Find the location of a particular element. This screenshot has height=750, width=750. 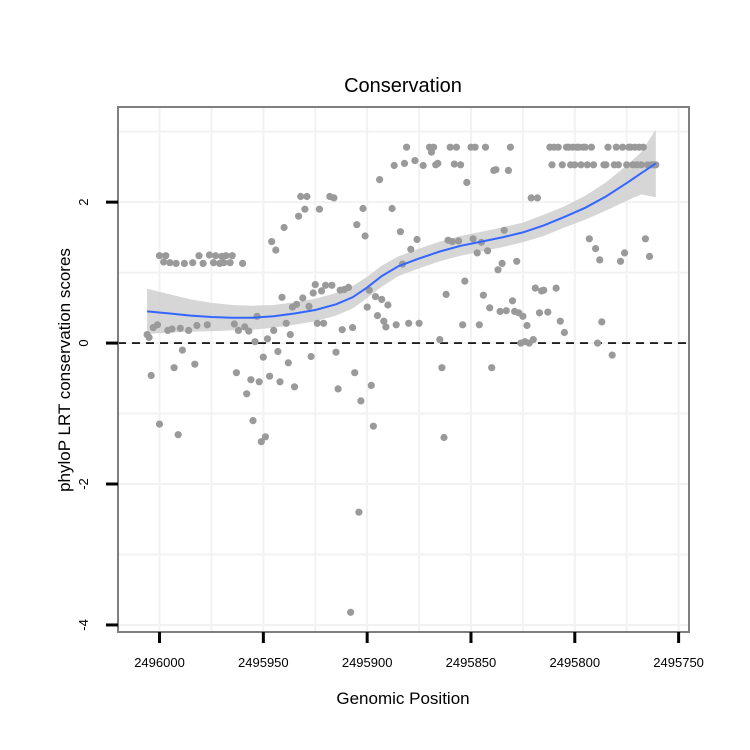

x-tick-label: 2495950 is located at coordinates (263, 662).